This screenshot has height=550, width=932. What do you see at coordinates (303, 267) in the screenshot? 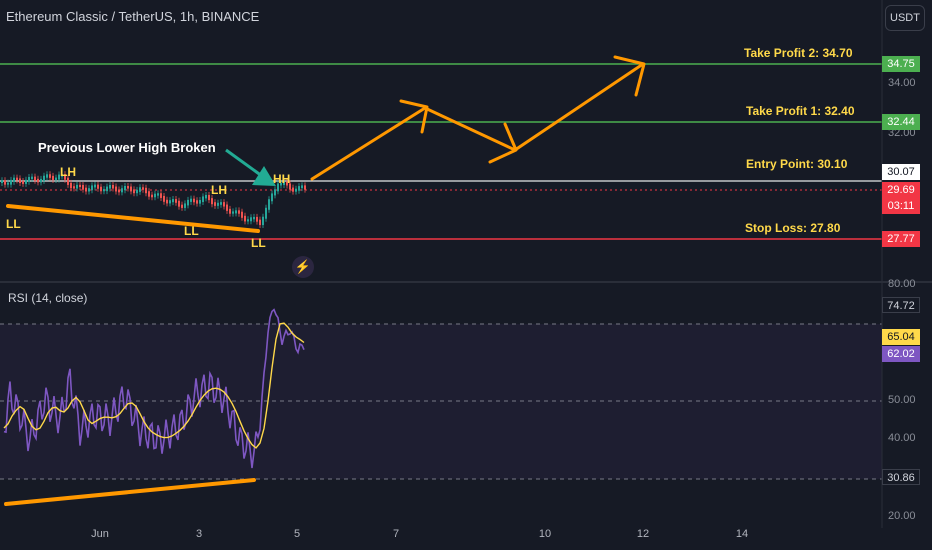
I see `flash-icon: ⚡` at bounding box center [303, 267].